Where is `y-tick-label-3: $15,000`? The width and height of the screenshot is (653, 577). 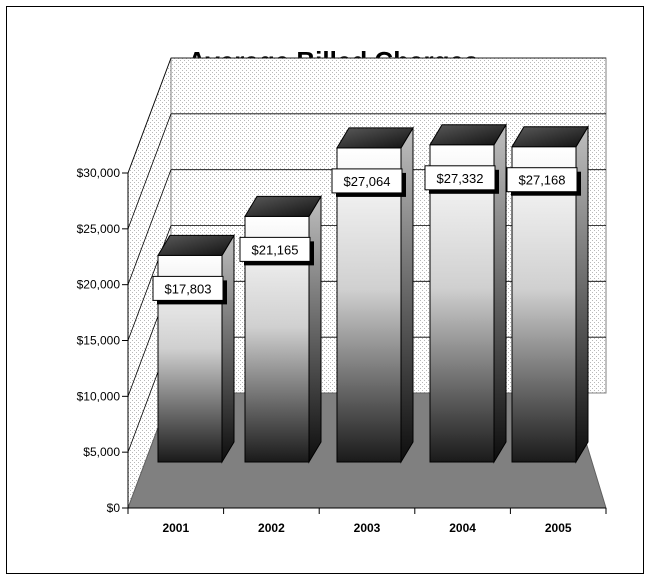 y-tick-label-3: $15,000 is located at coordinates (99, 341).